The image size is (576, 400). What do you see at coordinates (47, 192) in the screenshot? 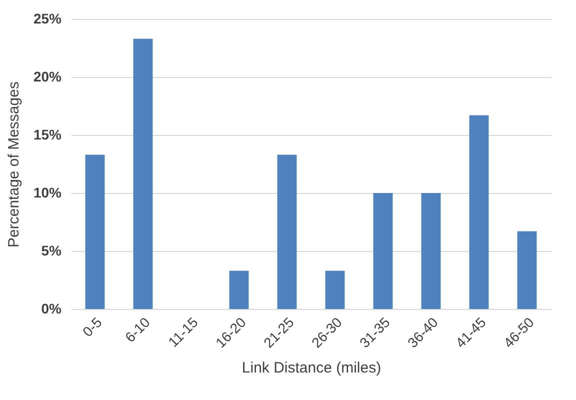
I see `y-tick-label: 10%` at bounding box center [47, 192].